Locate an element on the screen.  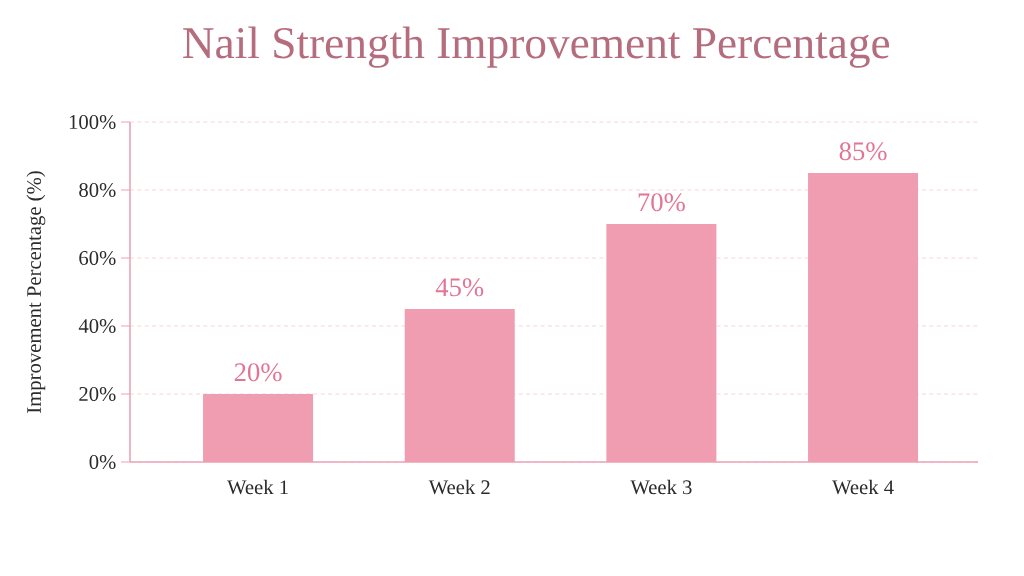
y-tick-label: 80% is located at coordinates (97, 190).